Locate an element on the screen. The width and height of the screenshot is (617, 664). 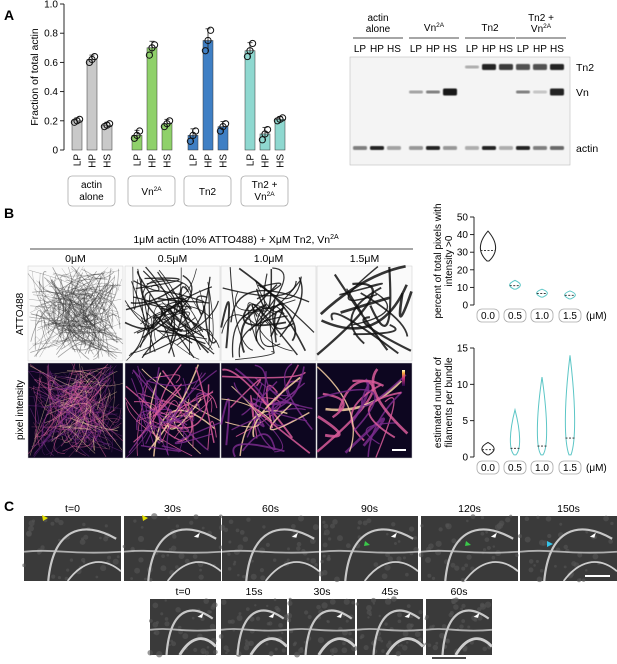
yellow-arrowhead is located at coordinates (145, 518).